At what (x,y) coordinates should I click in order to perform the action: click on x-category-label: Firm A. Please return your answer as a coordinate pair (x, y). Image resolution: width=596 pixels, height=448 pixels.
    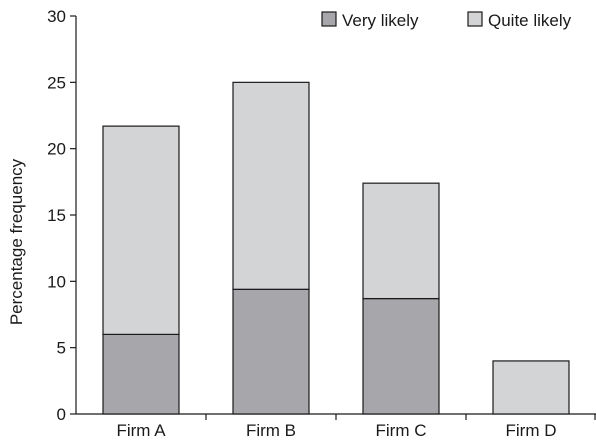
    Looking at the image, I should click on (141, 430).